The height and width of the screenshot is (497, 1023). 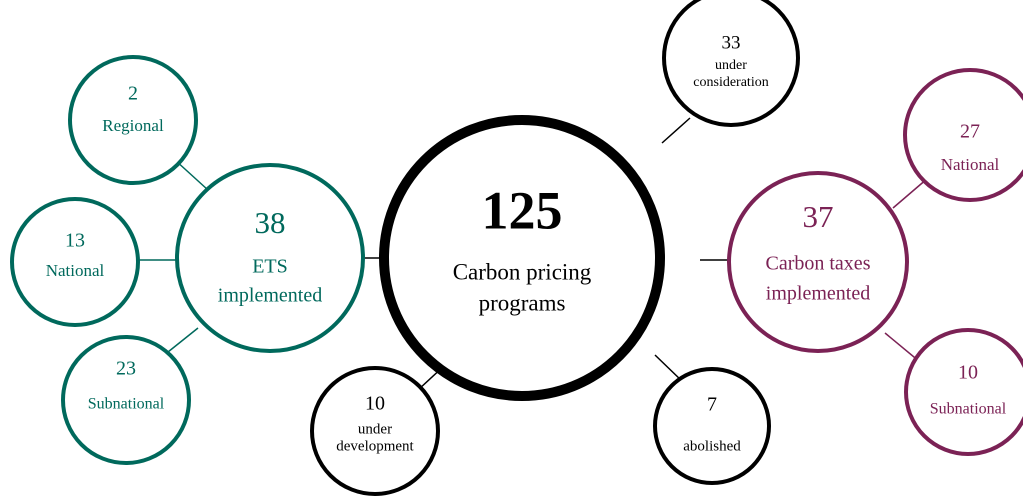 I want to click on node-number: 27, so click(x=970, y=132).